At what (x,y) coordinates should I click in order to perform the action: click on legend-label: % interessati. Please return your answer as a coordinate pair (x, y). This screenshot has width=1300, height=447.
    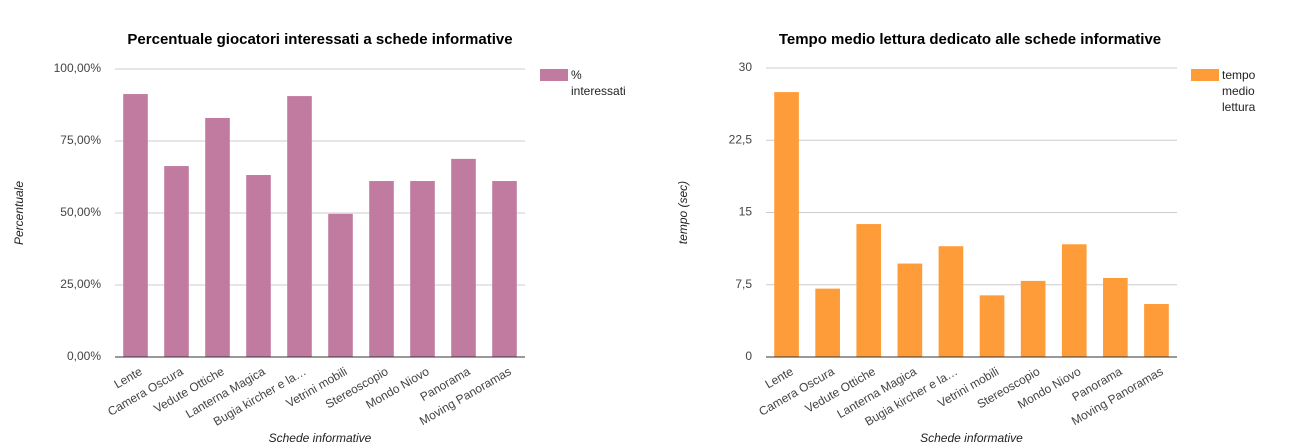
    Looking at the image, I should click on (598, 83).